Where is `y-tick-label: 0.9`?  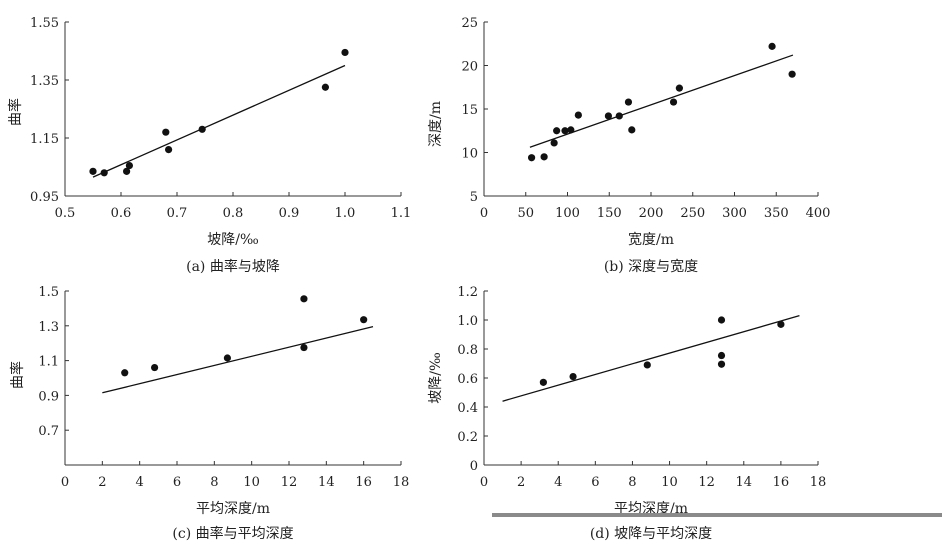 y-tick-label: 0.9 is located at coordinates (48, 396).